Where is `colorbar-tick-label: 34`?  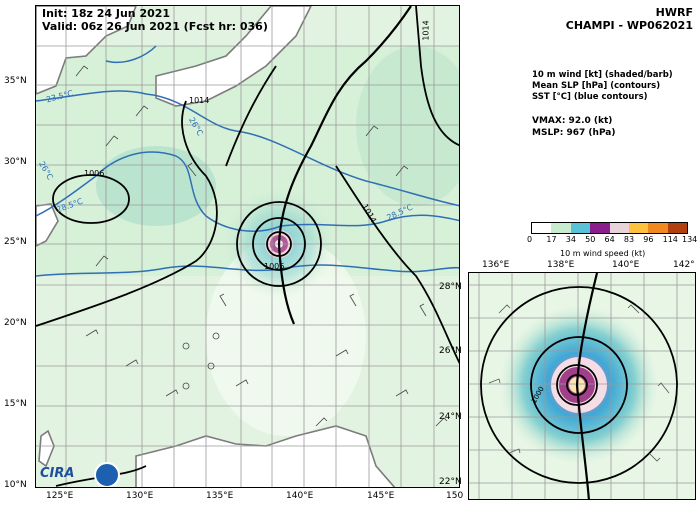 colorbar-tick-label: 34 is located at coordinates (570, 239).